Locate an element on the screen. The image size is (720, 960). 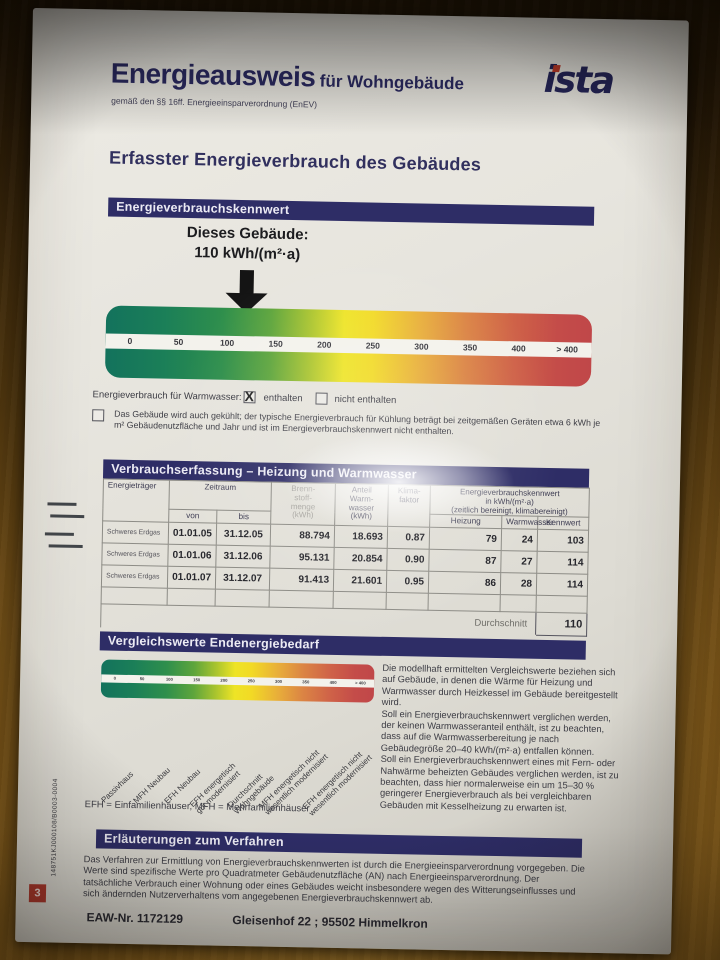
cell-anteil: 20.854 is located at coordinates (360, 559).